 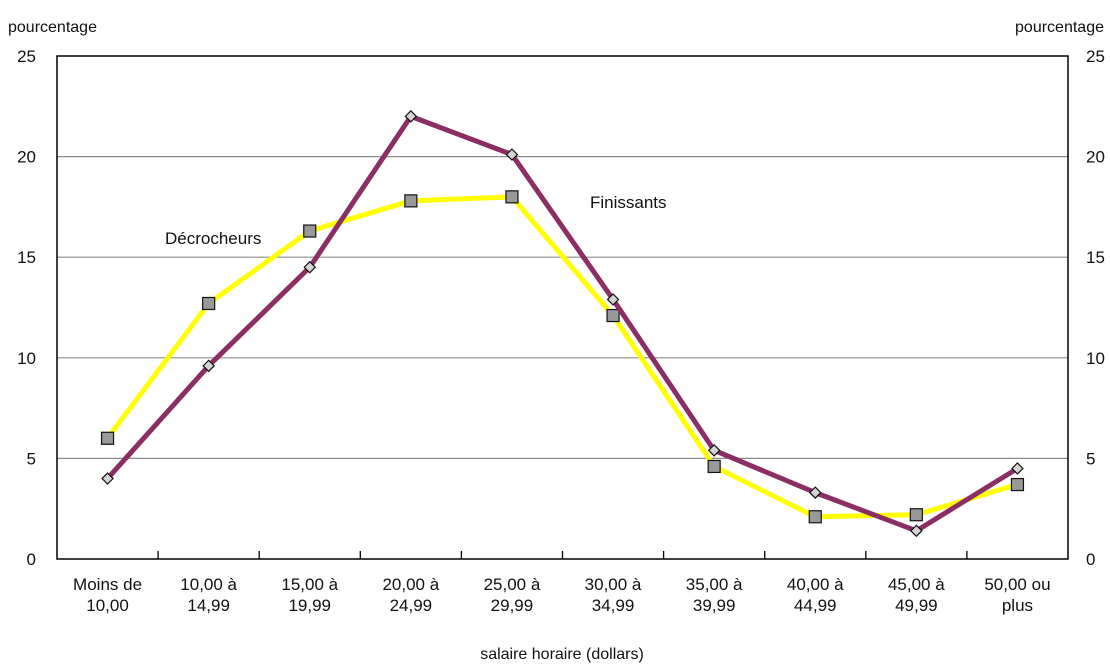 I want to click on y-tick-label-left: 20, so click(x=26, y=157).